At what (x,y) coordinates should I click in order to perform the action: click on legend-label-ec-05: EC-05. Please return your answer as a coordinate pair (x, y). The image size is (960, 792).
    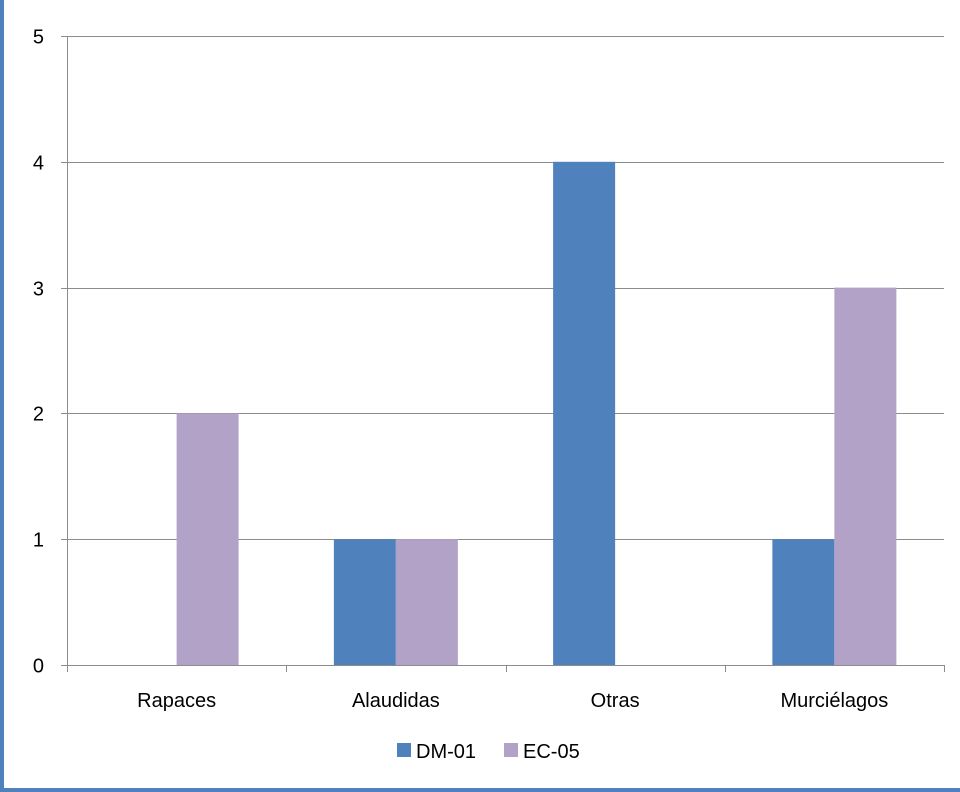
    Looking at the image, I should click on (551, 752).